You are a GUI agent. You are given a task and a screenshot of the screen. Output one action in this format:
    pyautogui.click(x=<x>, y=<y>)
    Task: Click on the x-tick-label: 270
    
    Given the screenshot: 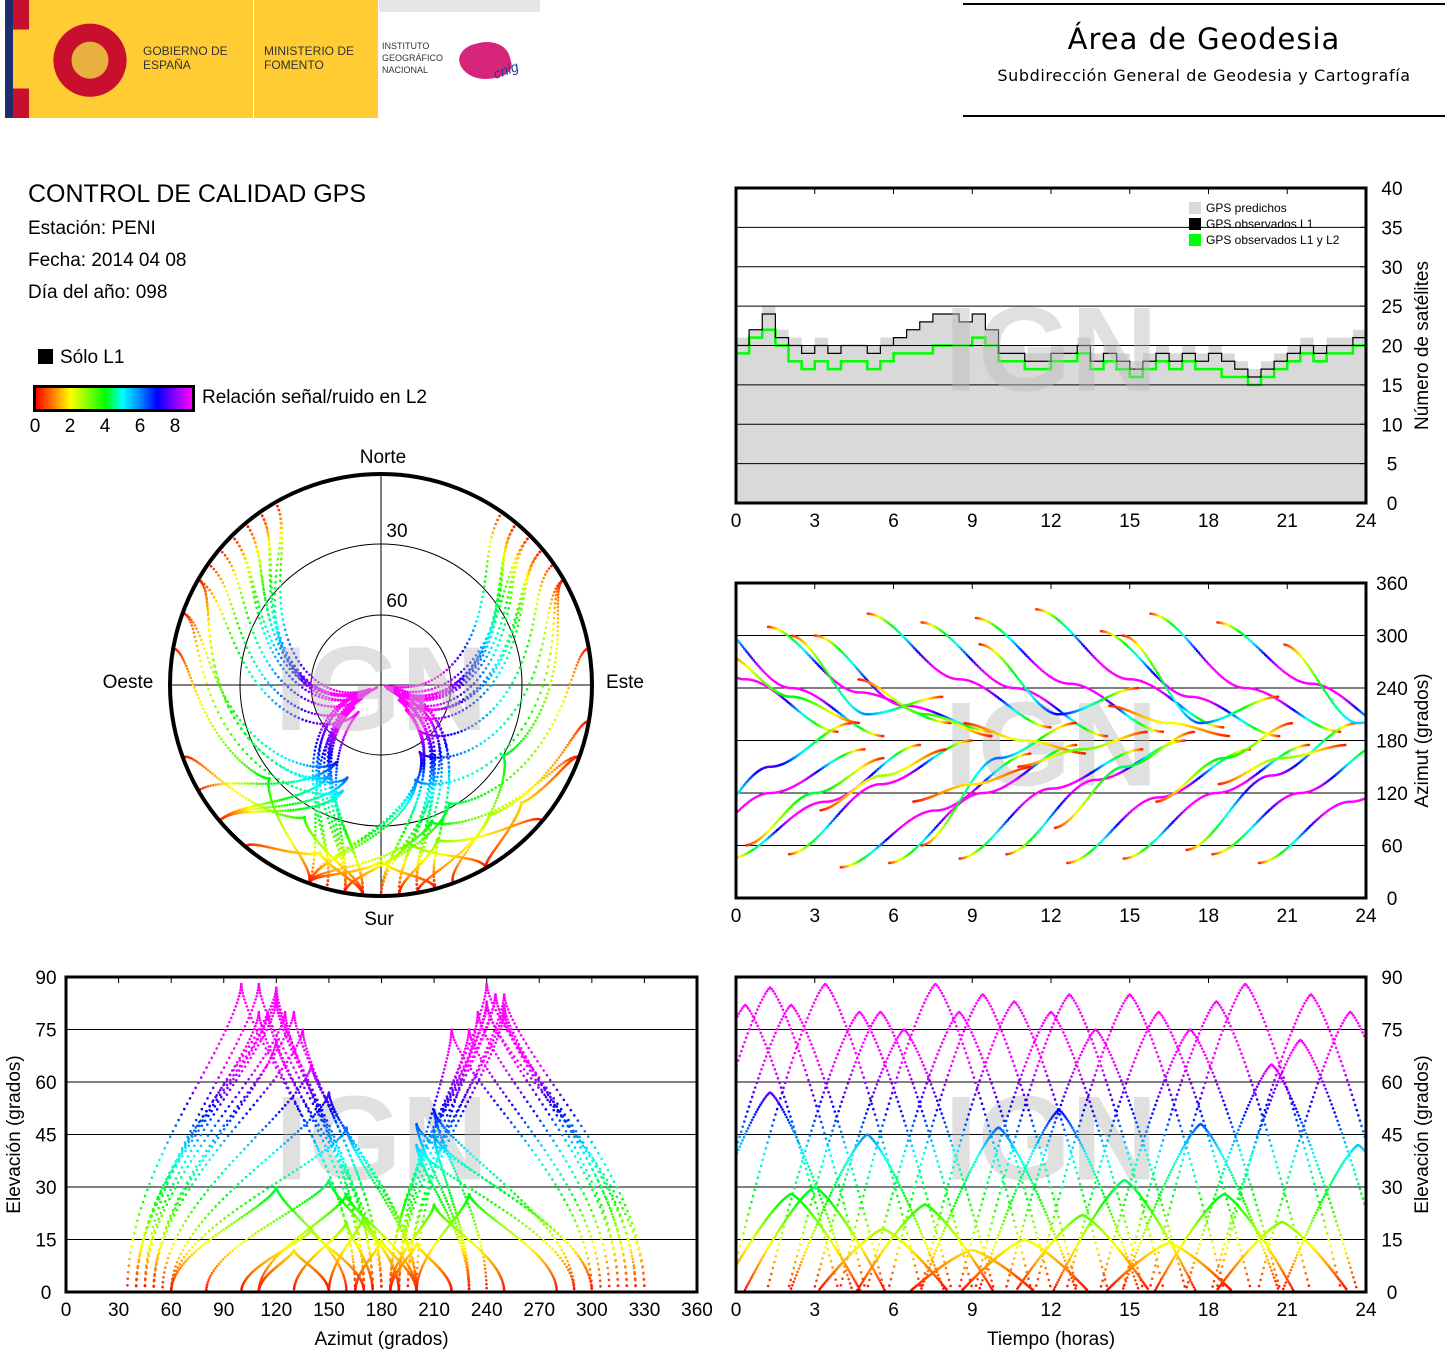 What is the action you would take?
    pyautogui.click(x=539, y=1310)
    